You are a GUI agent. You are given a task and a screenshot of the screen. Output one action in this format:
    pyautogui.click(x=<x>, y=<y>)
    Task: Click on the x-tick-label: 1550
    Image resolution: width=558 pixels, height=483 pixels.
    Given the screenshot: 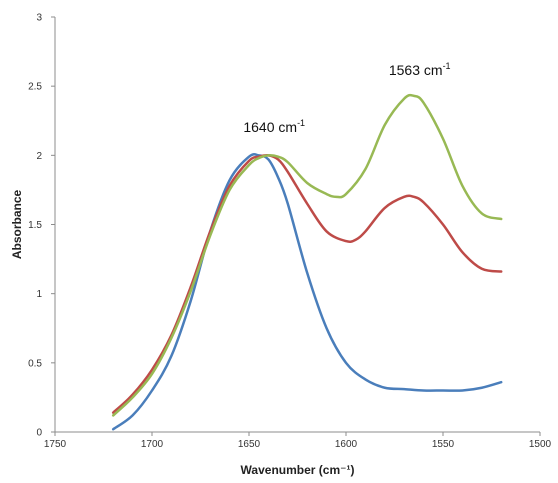 What is the action you would take?
    pyautogui.click(x=443, y=444)
    